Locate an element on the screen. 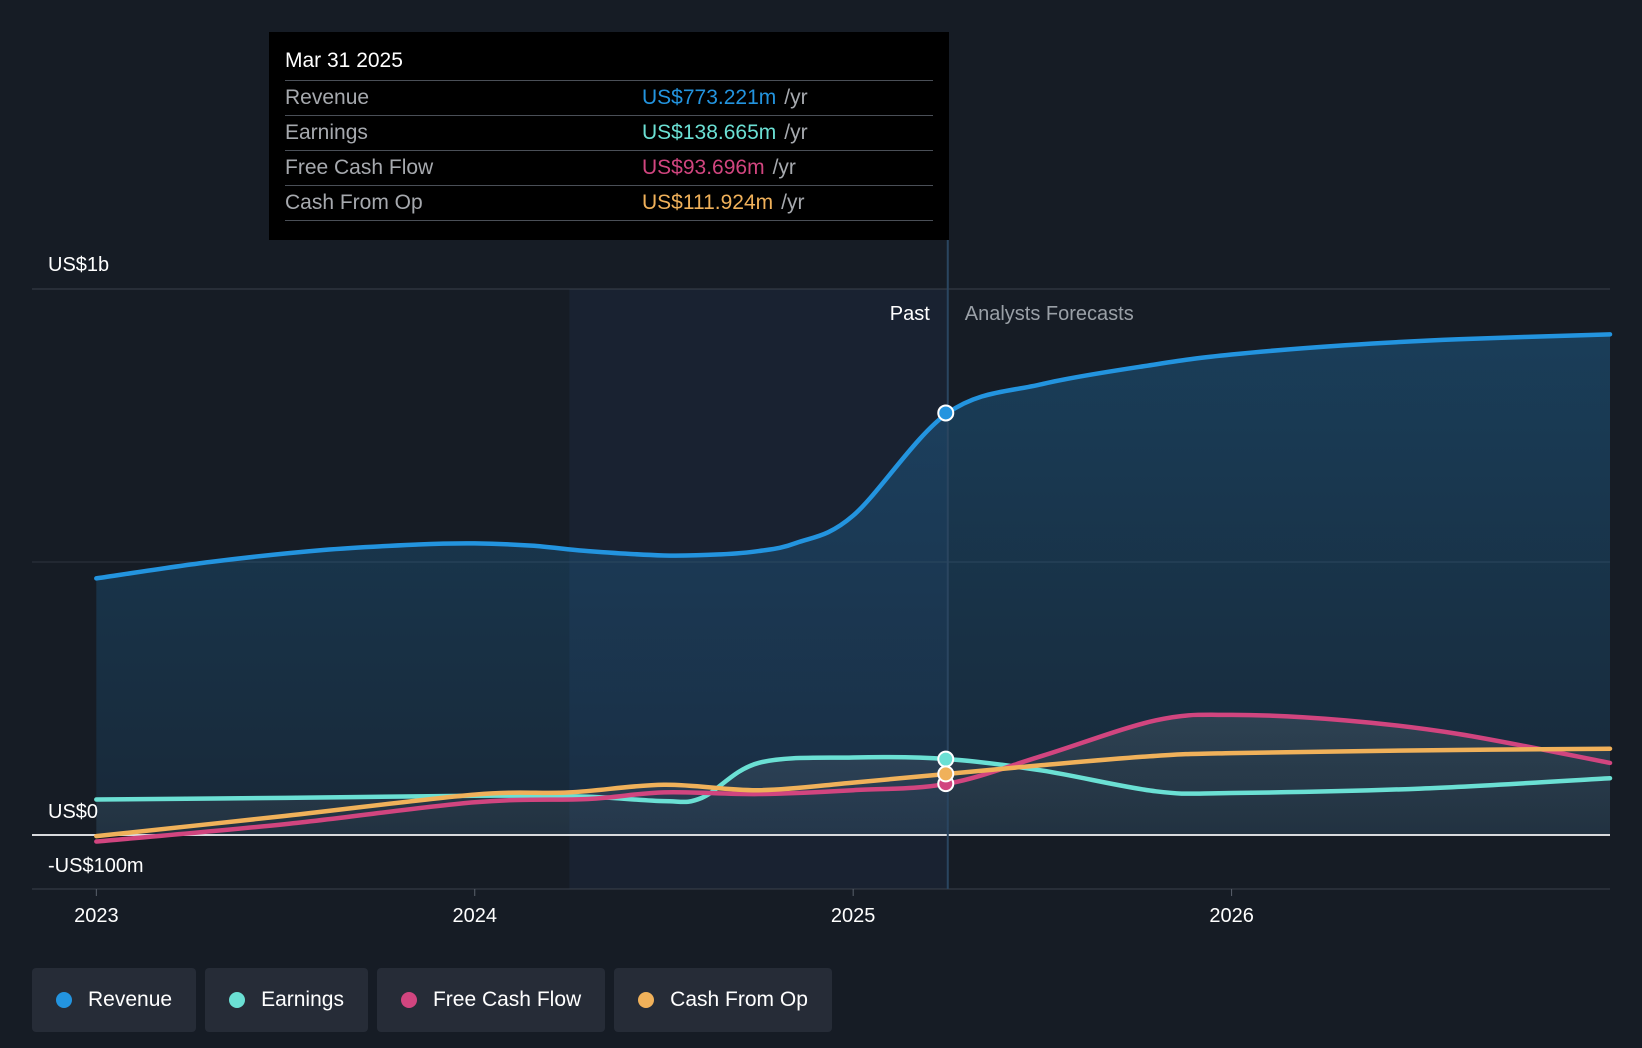 Image resolution: width=1642 pixels, height=1048 pixels. tooltip-date: Mar 31 2025 is located at coordinates (609, 63).